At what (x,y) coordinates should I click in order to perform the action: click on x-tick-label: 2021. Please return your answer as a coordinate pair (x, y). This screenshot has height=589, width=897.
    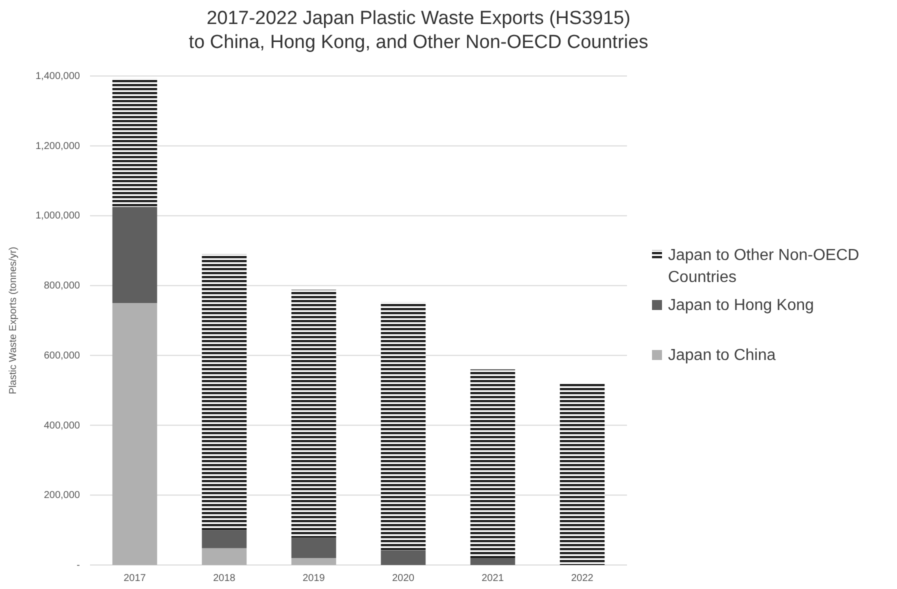
    Looking at the image, I should click on (493, 578).